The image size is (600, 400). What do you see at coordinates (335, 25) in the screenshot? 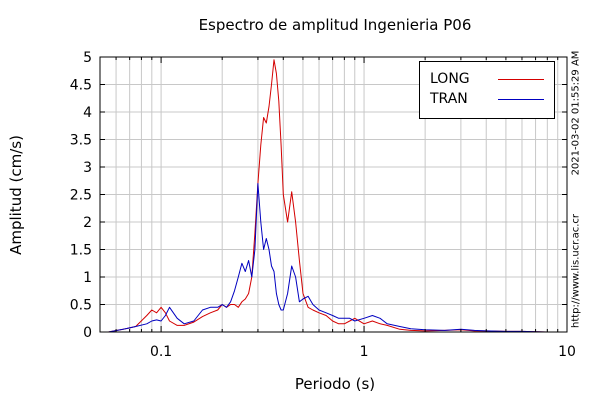
I see `chart-title: Espectro de amplitud Ingenieria P06` at bounding box center [335, 25].